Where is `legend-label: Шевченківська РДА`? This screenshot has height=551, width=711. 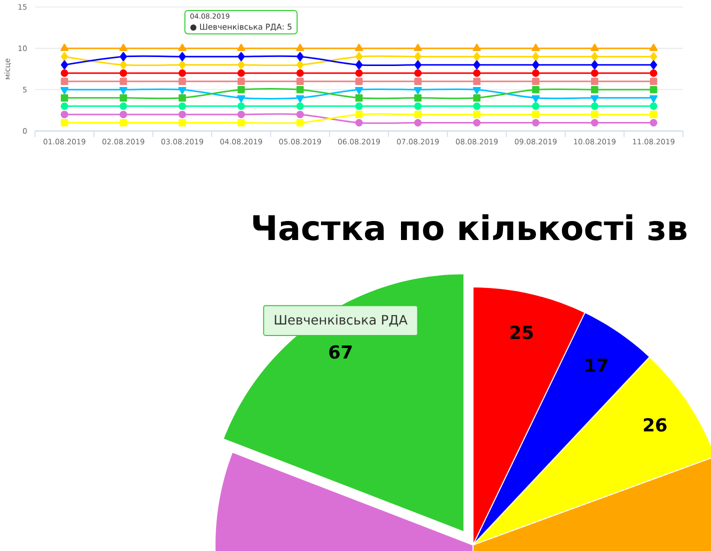
legend-label: Шевченківська РДА is located at coordinates (341, 320).